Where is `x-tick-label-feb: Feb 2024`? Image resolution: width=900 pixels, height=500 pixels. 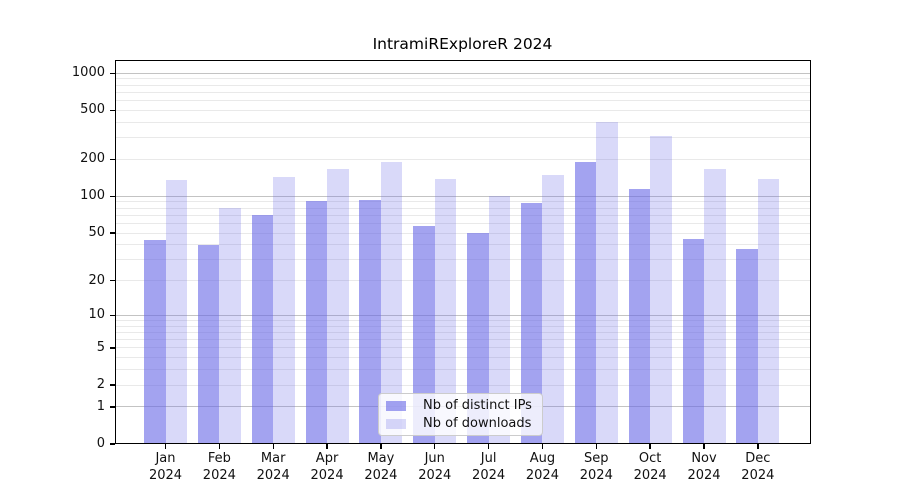 x-tick-label-feb: Feb 2024 is located at coordinates (219, 467).